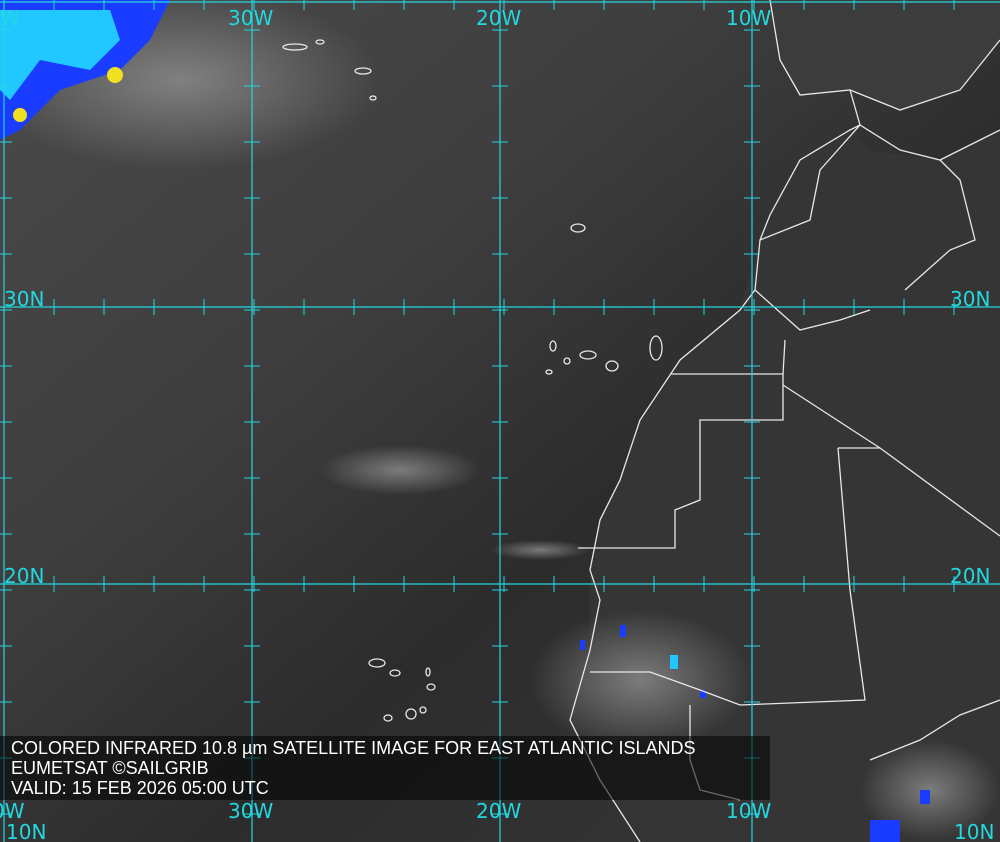 The height and width of the screenshot is (842, 1000). I want to click on lat-label-right: 20N, so click(970, 576).